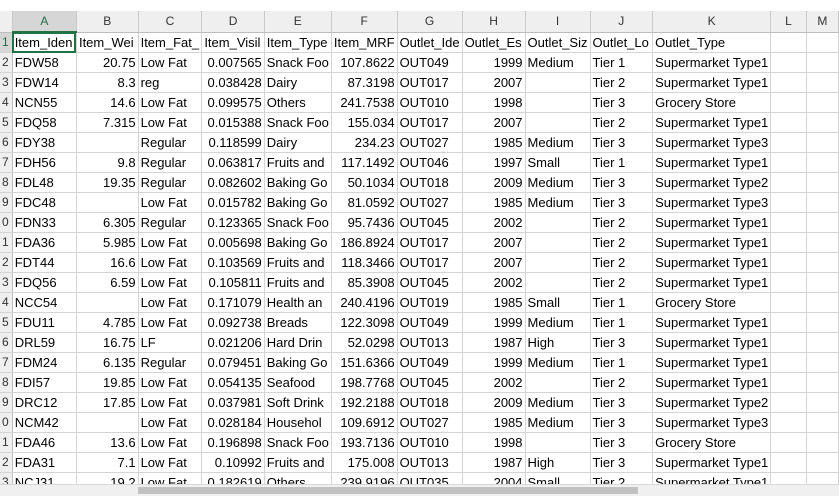 The height and width of the screenshot is (496, 839). What do you see at coordinates (298, 342) in the screenshot?
I see `cell-e: Hard Drin` at bounding box center [298, 342].